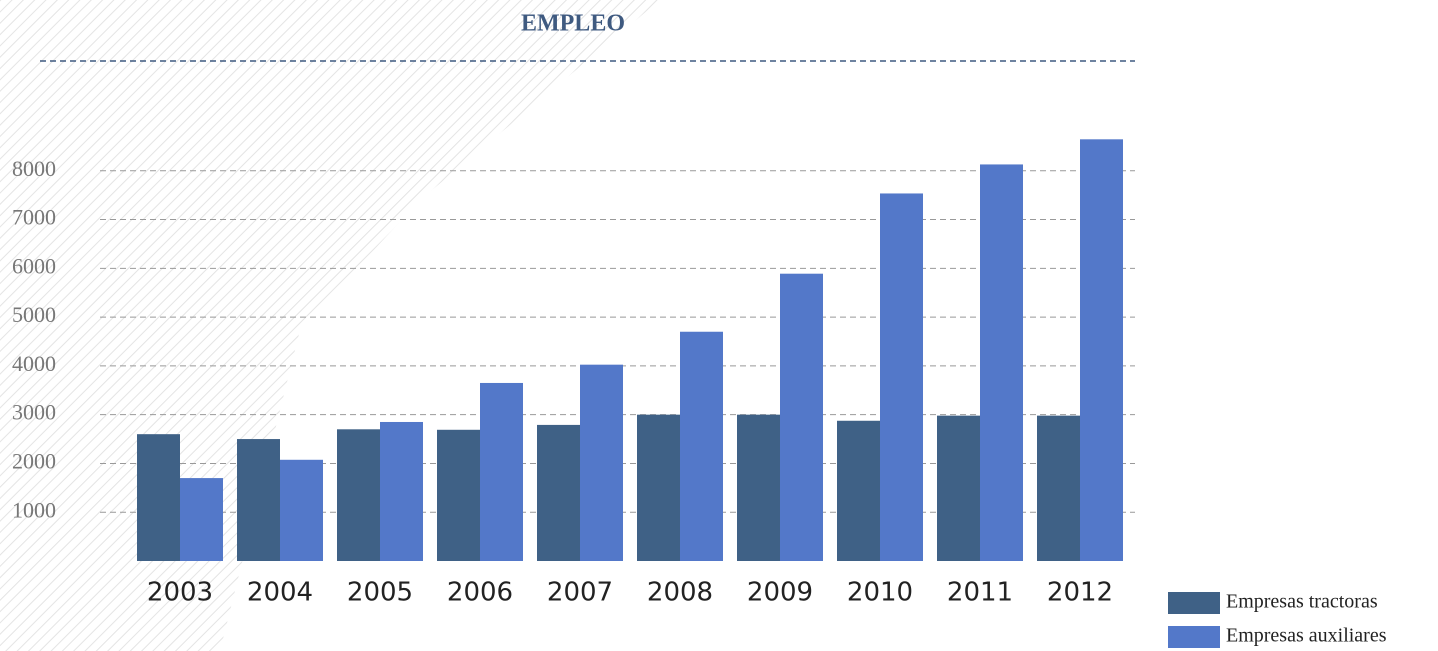 The image size is (1438, 651). I want to click on y-tick-label: 5000, so click(34, 314).